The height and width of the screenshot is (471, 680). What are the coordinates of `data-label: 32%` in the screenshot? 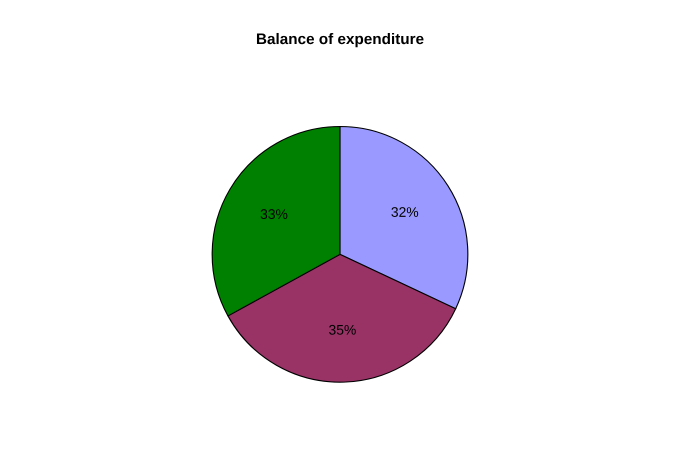 It's located at (404, 212).